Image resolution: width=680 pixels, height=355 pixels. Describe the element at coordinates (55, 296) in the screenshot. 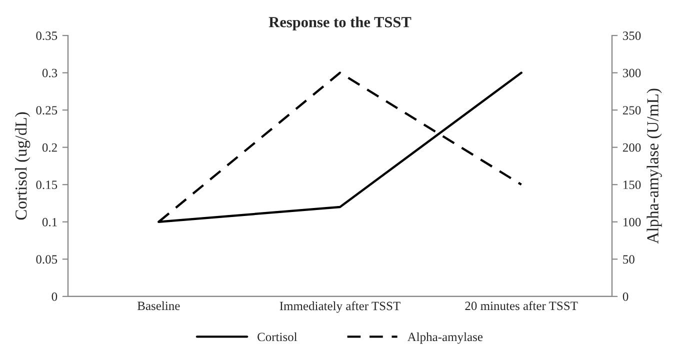

I see `y-tick-label: 0` at that location.